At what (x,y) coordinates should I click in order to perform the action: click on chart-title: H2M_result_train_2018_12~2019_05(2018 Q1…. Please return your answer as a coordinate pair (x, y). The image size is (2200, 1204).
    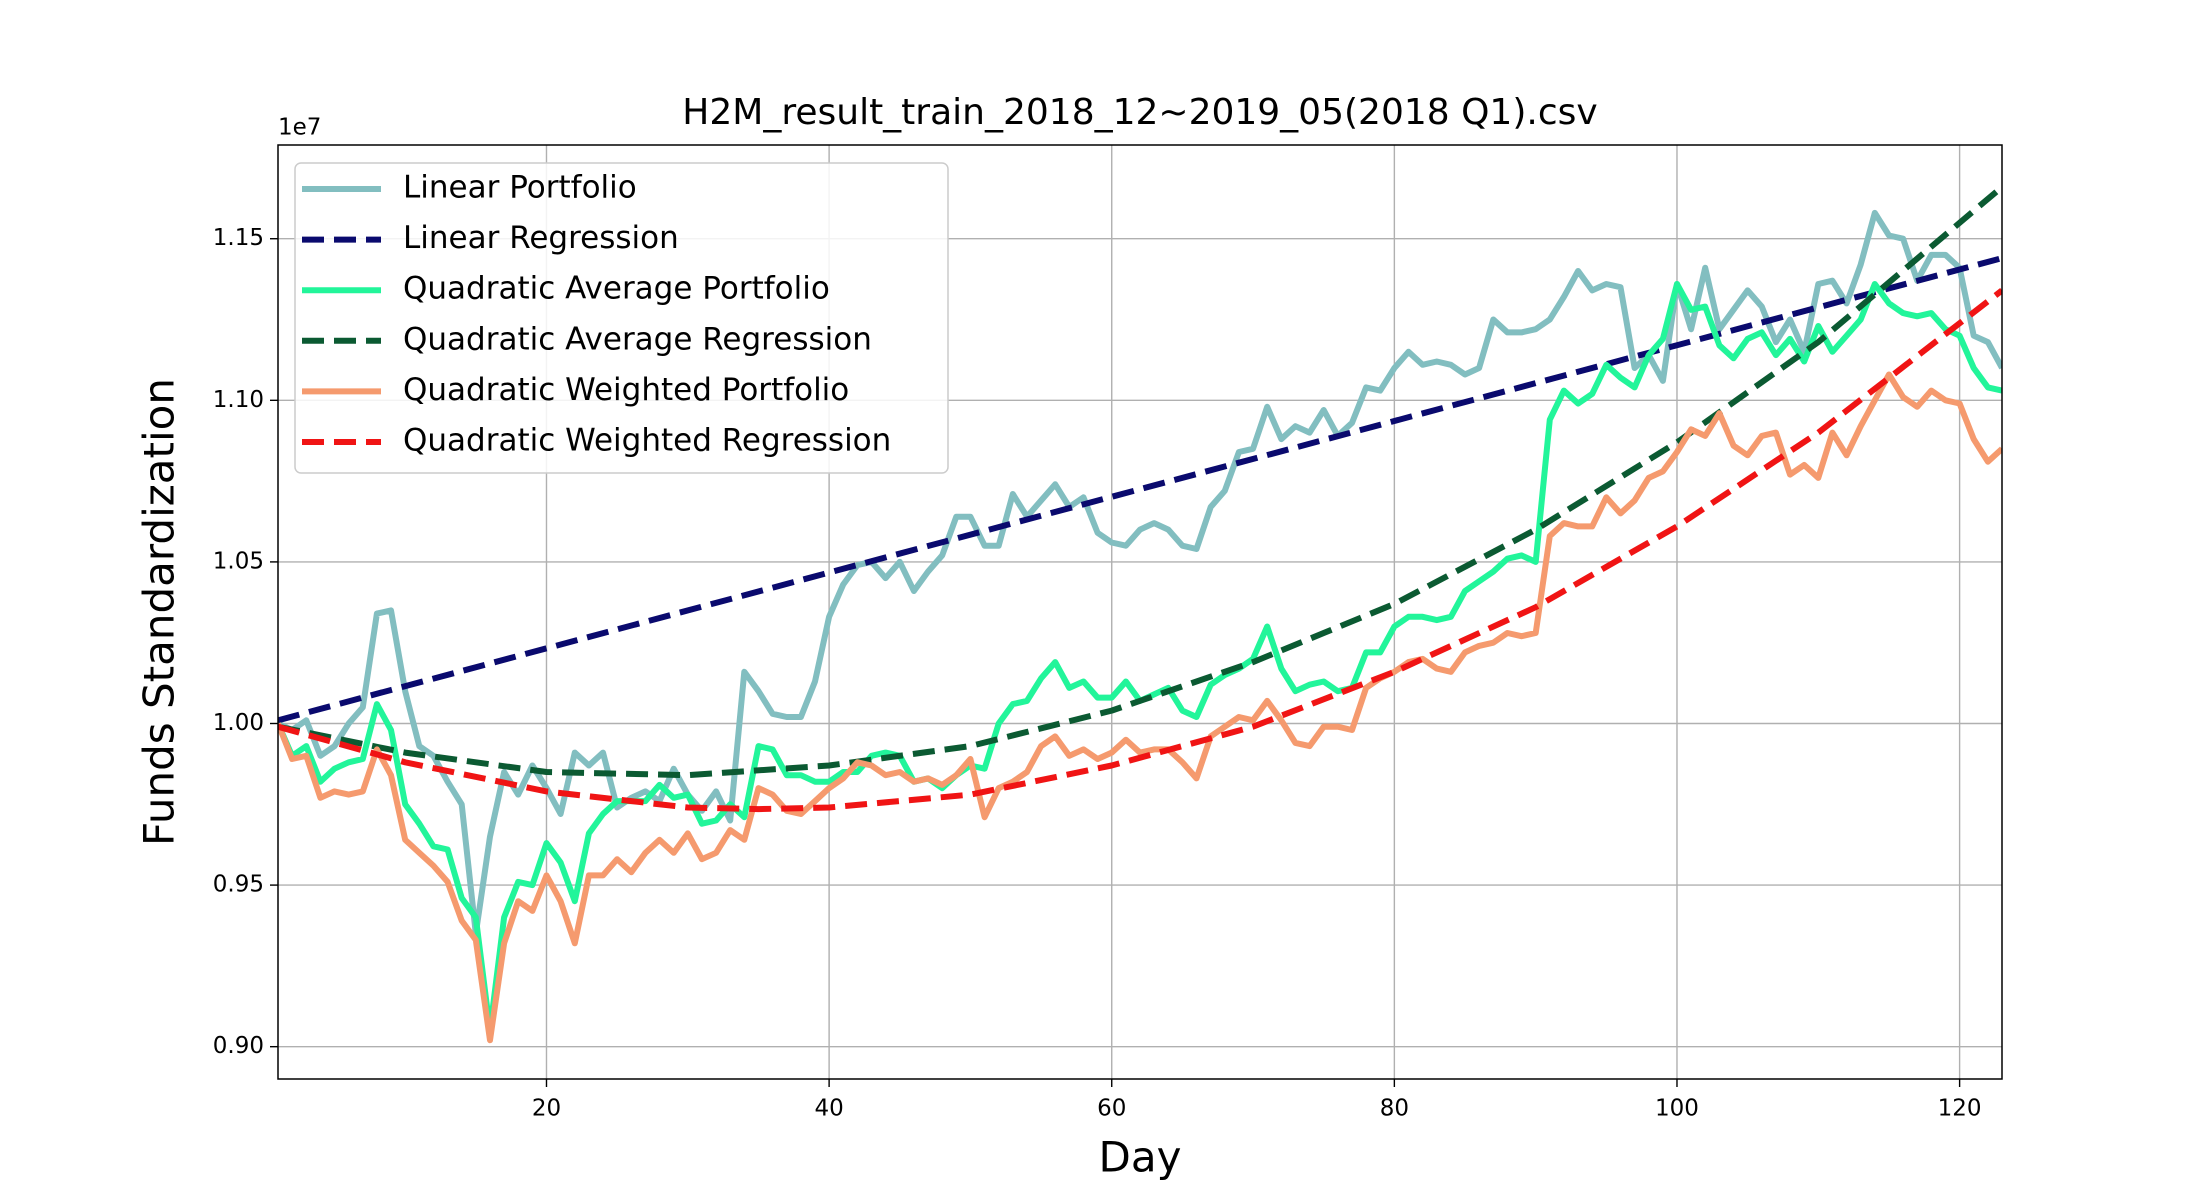
    Looking at the image, I should click on (1139, 112).